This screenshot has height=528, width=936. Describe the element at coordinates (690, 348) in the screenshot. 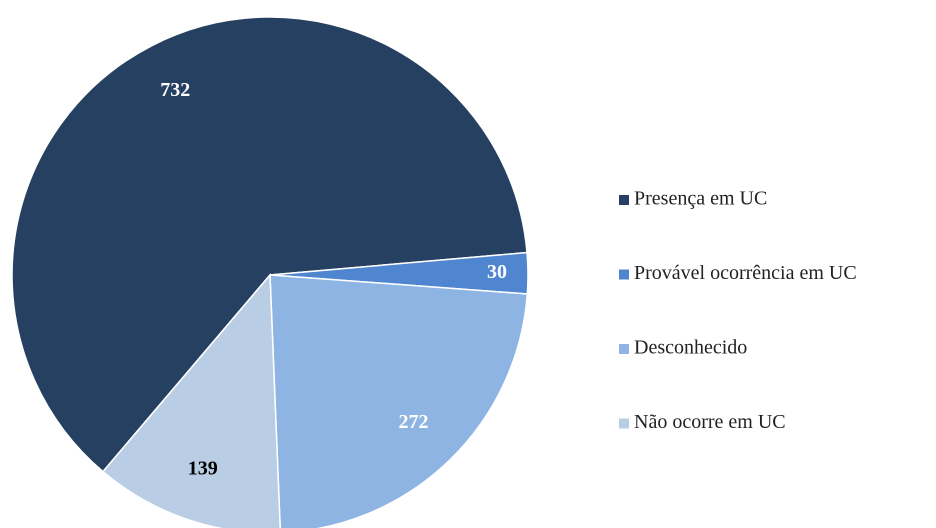

I see `legend-label: Desconhecido` at that location.